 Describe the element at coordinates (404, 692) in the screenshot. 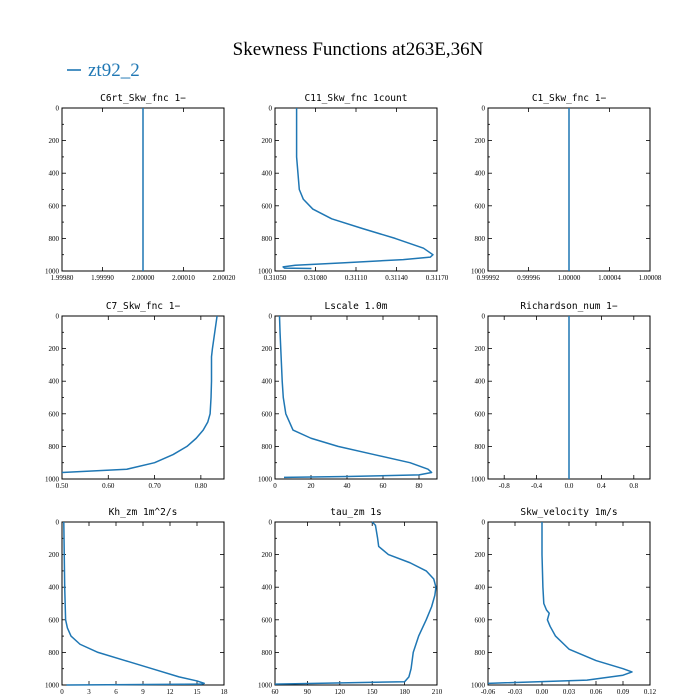

I see `x-tick-label: 180` at that location.